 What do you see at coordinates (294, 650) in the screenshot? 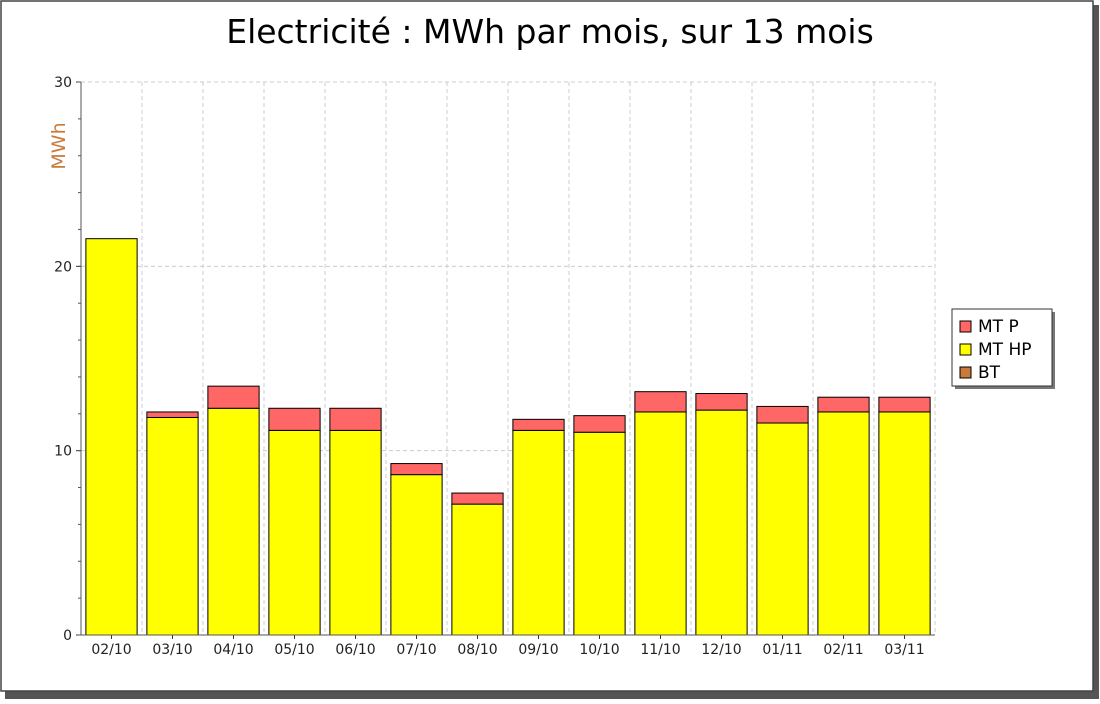
I see `x-tick-label: 05/10` at bounding box center [294, 650].